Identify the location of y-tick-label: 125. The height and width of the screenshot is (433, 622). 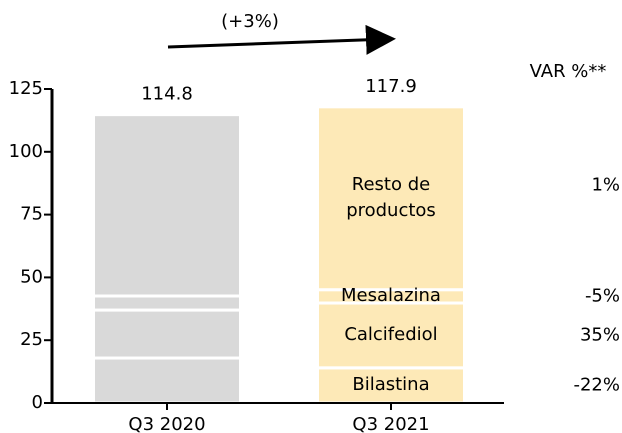
(26, 88).